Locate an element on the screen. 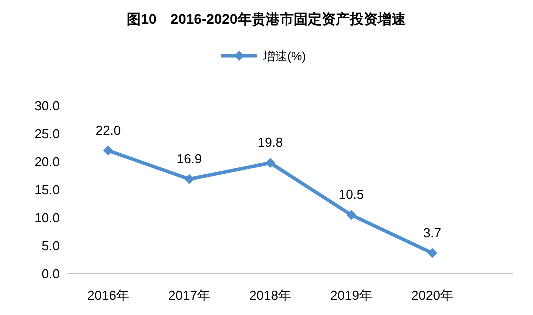  y-tick-label: 20.0 is located at coordinates (47, 162).